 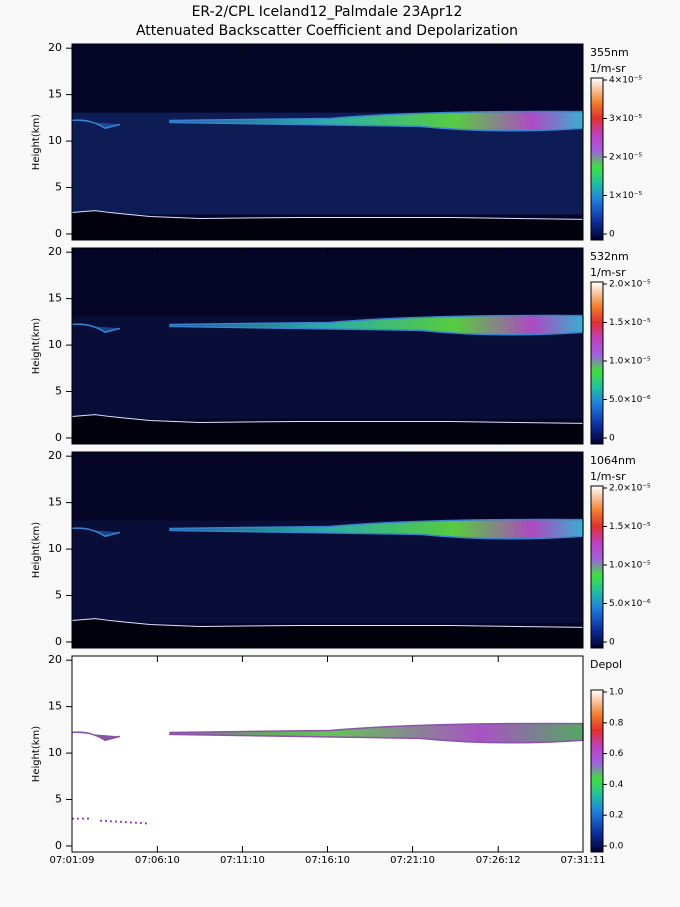 What do you see at coordinates (616, 693) in the screenshot?
I see `colorbar-tick-label: 1.0` at bounding box center [616, 693].